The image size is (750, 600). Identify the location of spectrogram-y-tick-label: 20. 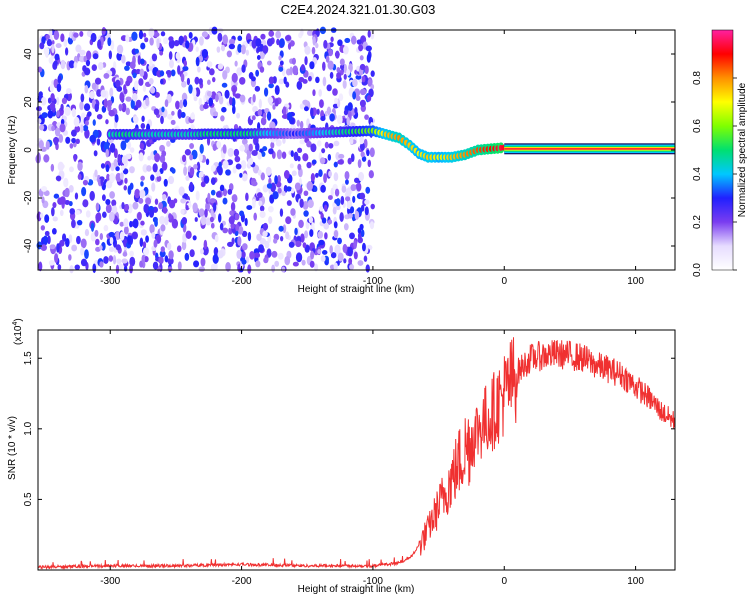
(28, 102).